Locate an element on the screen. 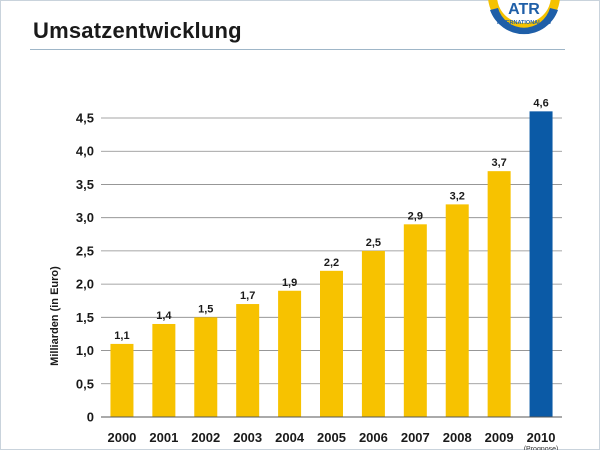 This screenshot has width=600, height=450. x-tick-label-2010: 2010 is located at coordinates (541, 437).